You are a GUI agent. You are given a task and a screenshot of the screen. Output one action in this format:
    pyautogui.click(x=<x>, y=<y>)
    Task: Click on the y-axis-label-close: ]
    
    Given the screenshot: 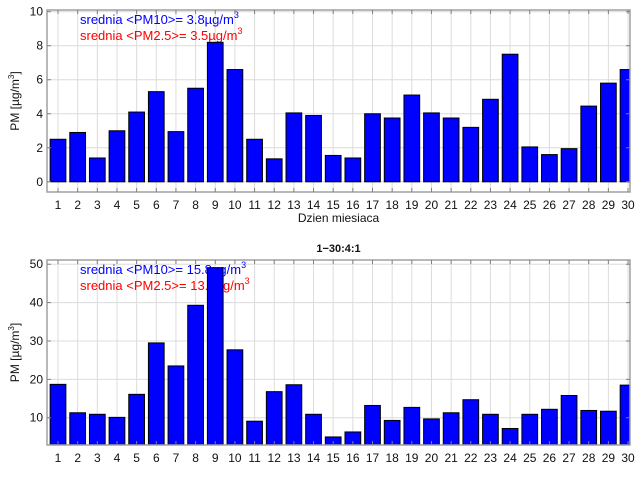 What is the action you would take?
    pyautogui.click(x=15, y=72)
    